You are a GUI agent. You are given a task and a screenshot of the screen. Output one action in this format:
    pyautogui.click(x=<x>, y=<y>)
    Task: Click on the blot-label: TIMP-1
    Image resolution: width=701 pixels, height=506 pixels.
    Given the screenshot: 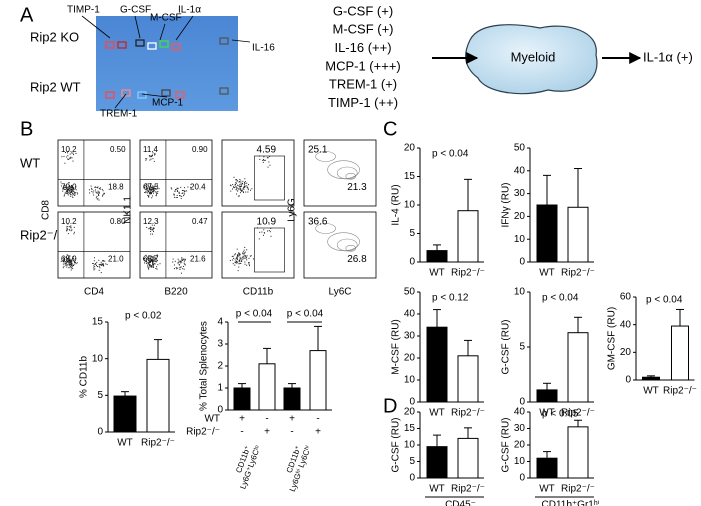 What is the action you would take?
    pyautogui.click(x=83, y=10)
    